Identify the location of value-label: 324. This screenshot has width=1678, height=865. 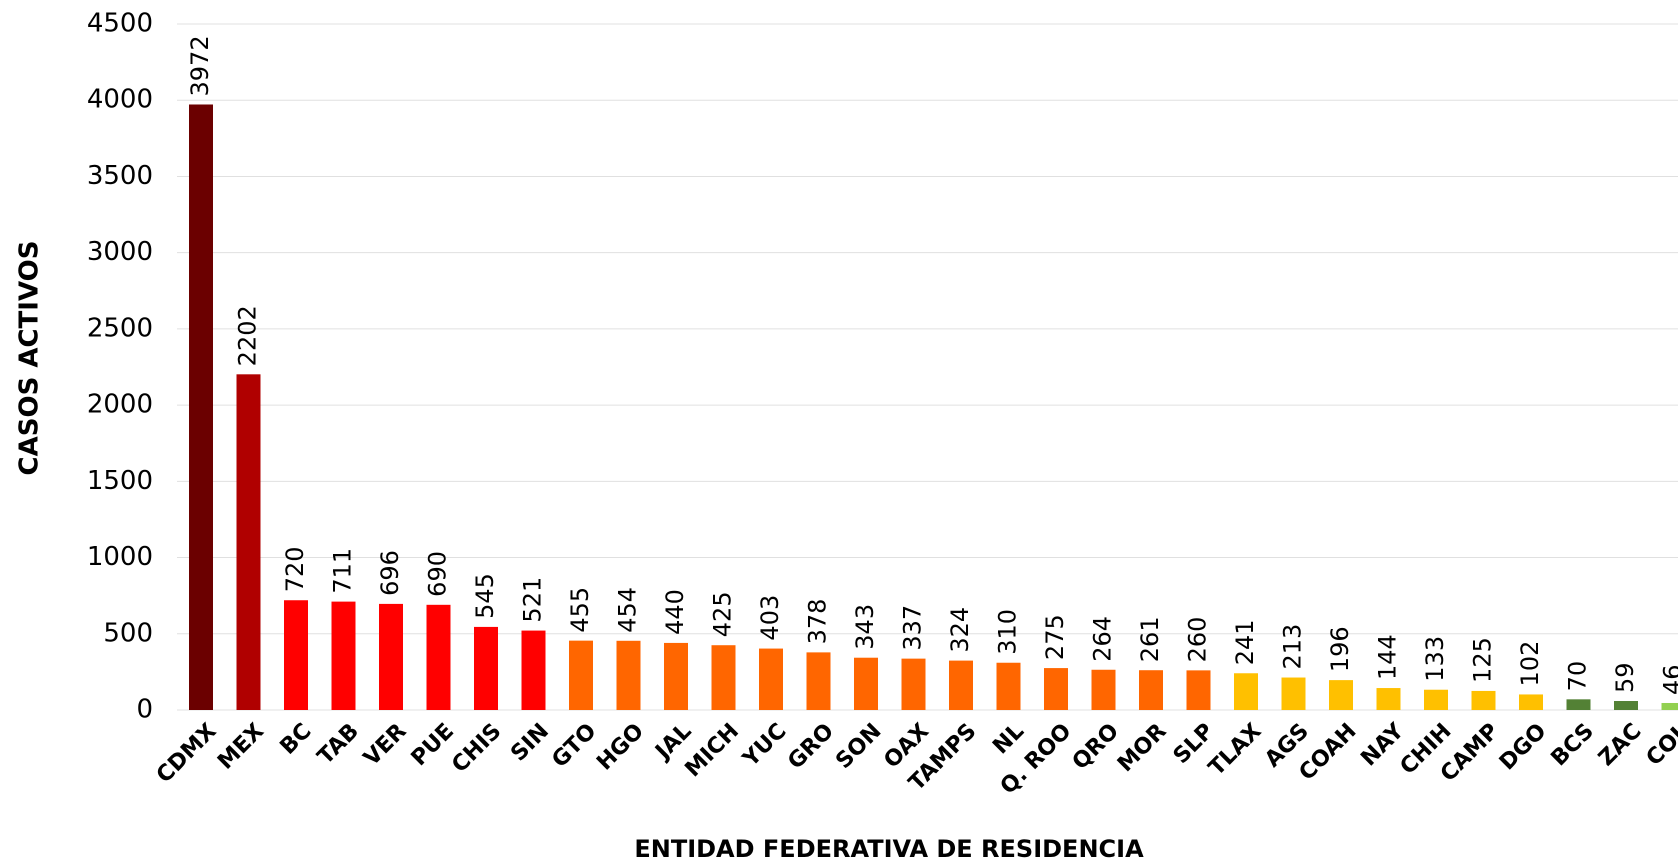
(960, 630).